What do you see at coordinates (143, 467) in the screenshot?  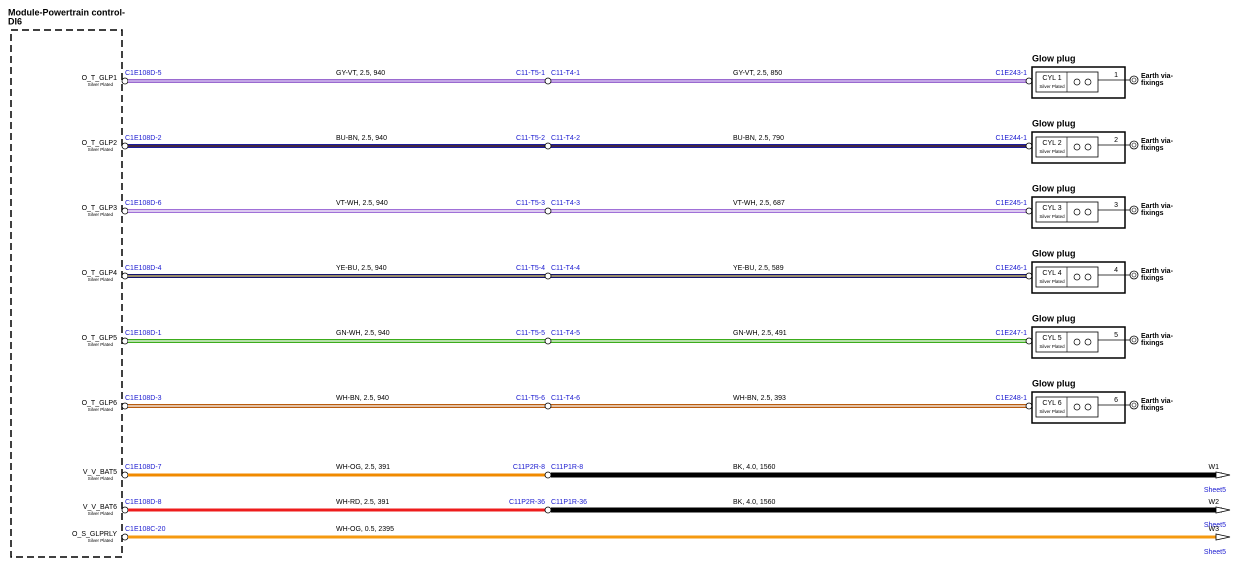 I see `connector-label: C1E108D-7` at bounding box center [143, 467].